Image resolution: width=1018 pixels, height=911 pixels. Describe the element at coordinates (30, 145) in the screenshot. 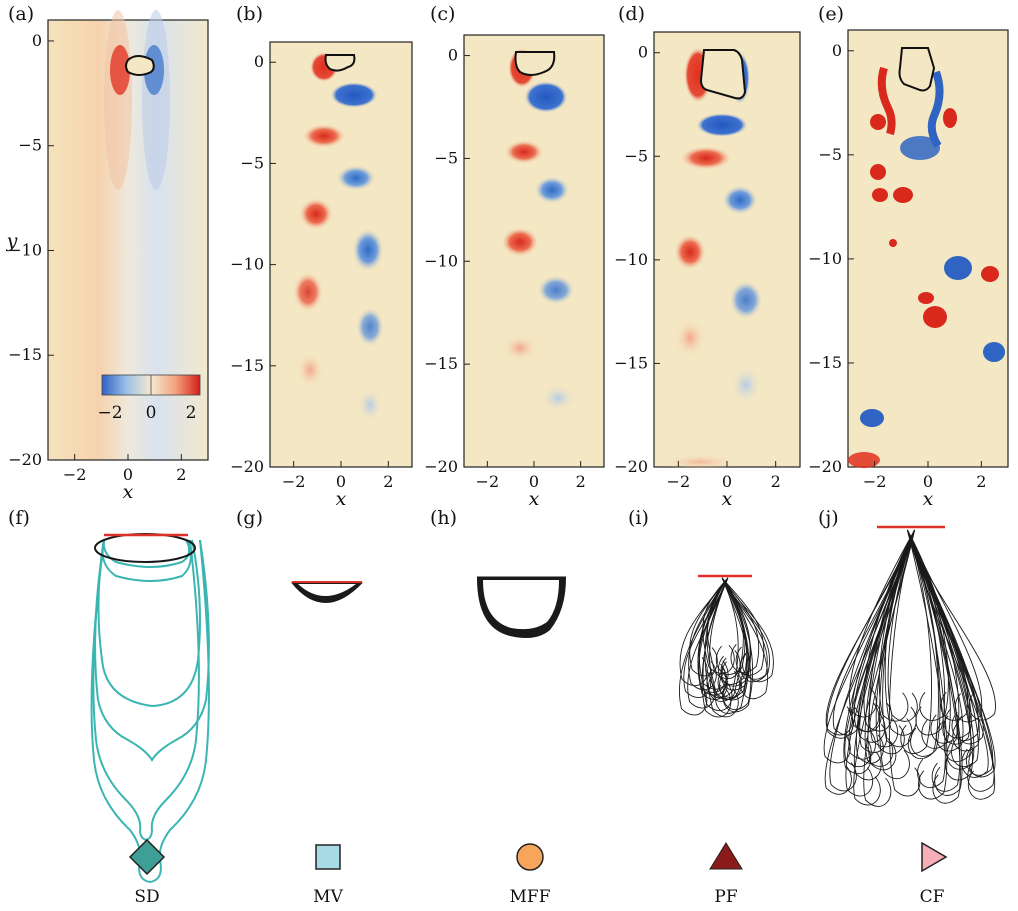

I see `y-tick-label: −5` at that location.